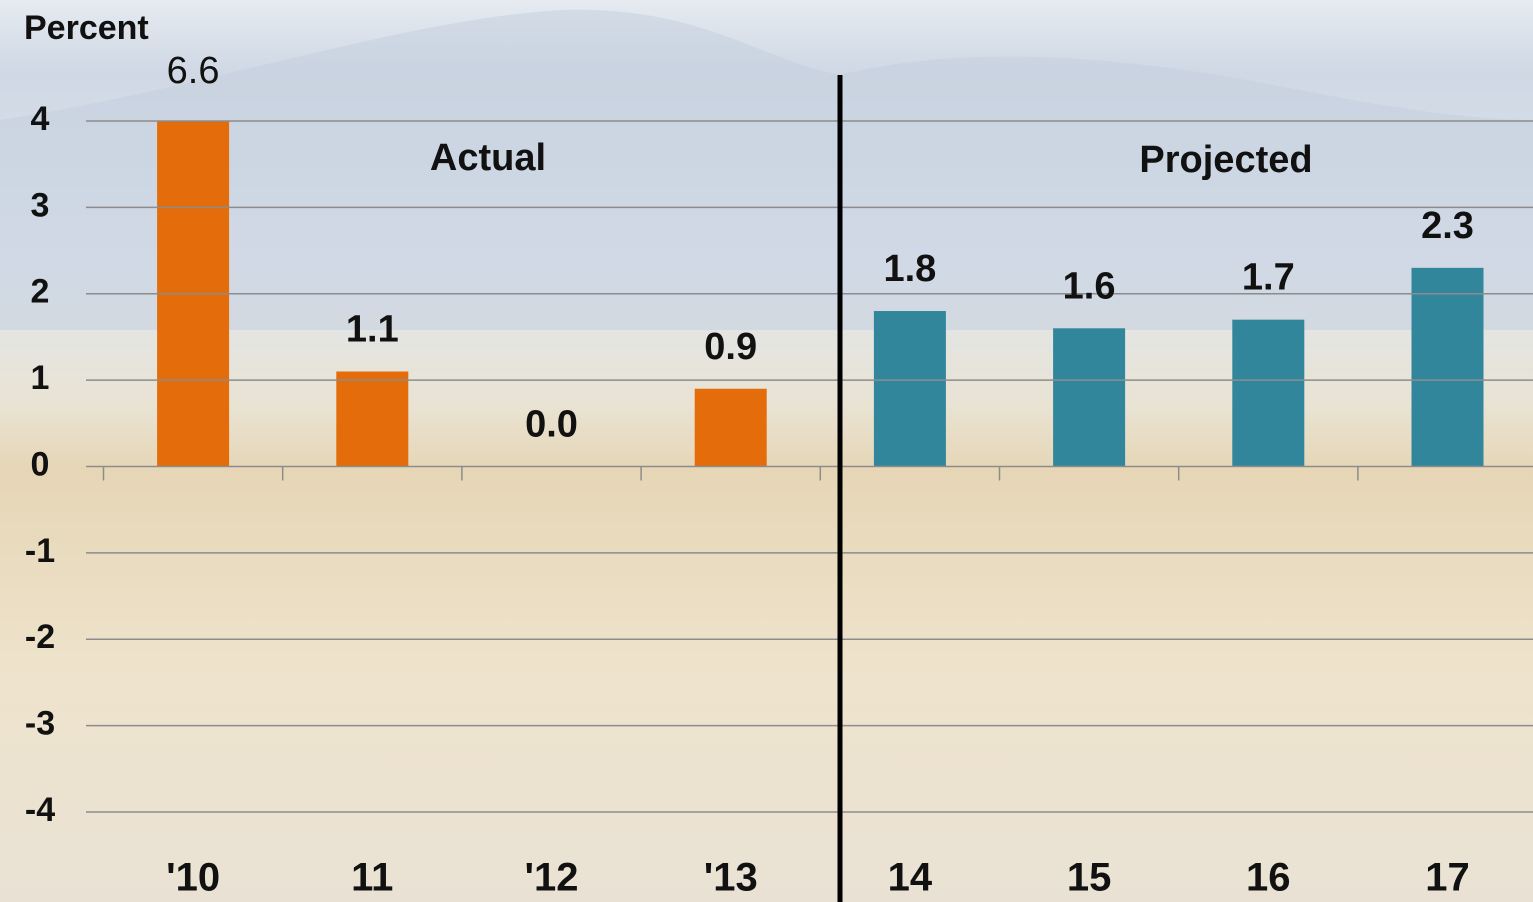 The image size is (1533, 902). Describe the element at coordinates (40, 292) in the screenshot. I see `y-tick-label: 2` at that location.